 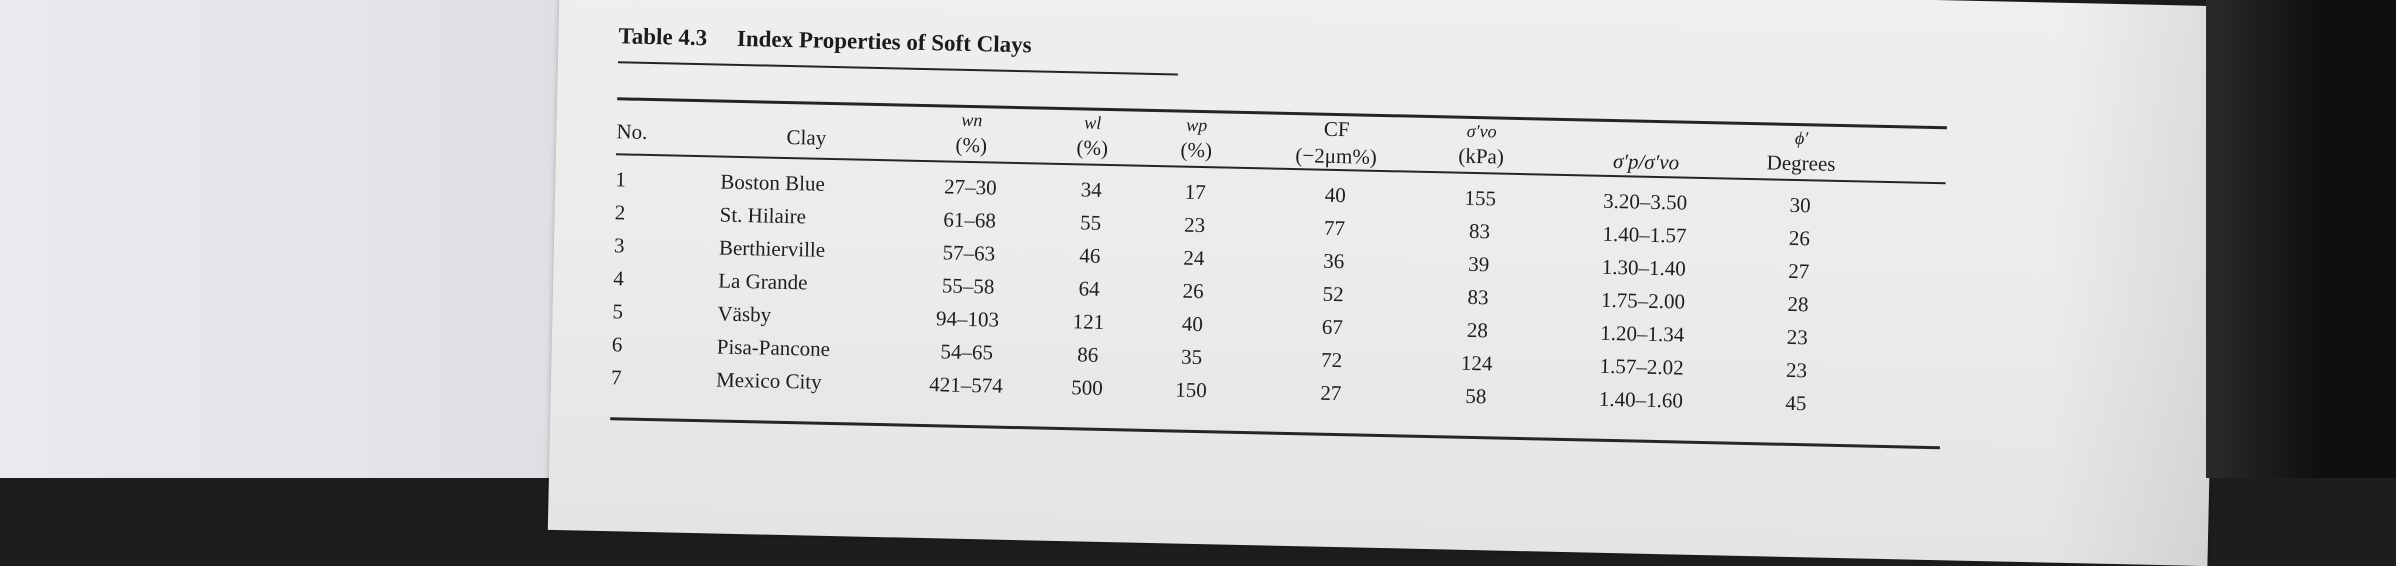 What do you see at coordinates (1092, 136) in the screenshot?
I see `header-wl: wl (%)` at bounding box center [1092, 136].